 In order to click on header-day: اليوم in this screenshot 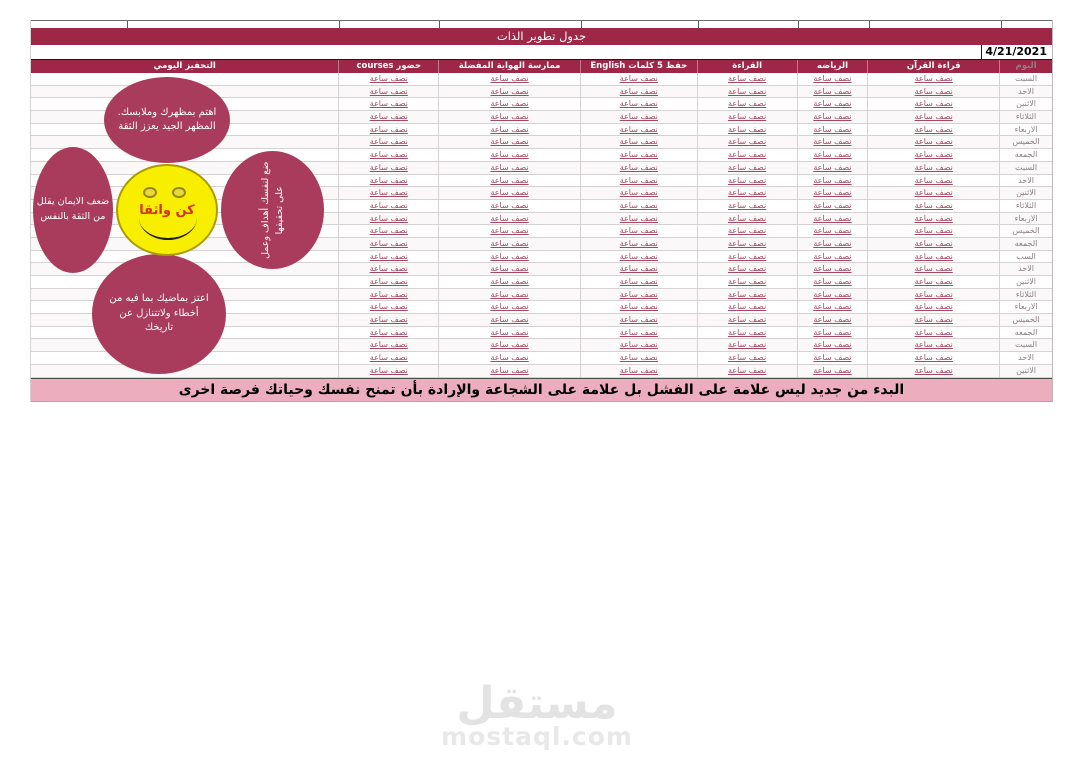, I will do `click(1025, 66)`.